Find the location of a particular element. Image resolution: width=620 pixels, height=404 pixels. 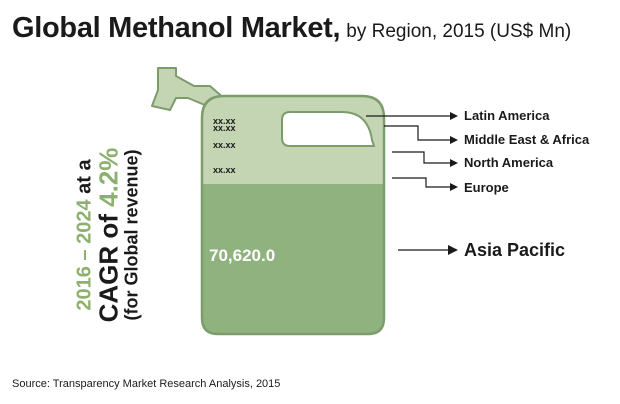

cagr-note: (for Global revenue) is located at coordinates (131, 235).